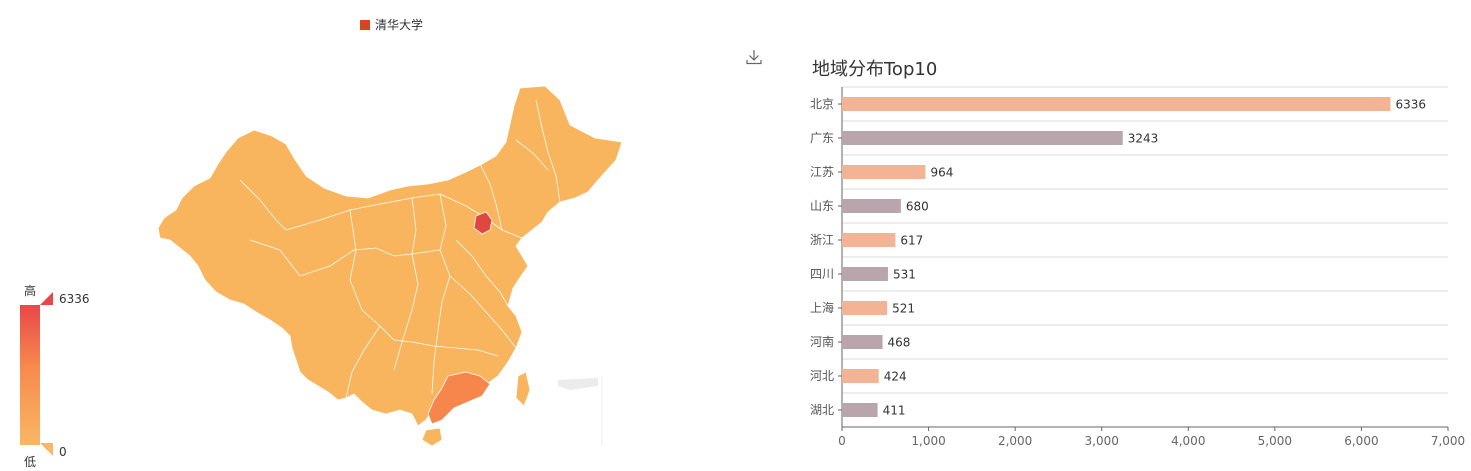 This screenshot has width=1471, height=471. What do you see at coordinates (30, 462) in the screenshot?
I see `visual-map-low-text: 低` at bounding box center [30, 462].